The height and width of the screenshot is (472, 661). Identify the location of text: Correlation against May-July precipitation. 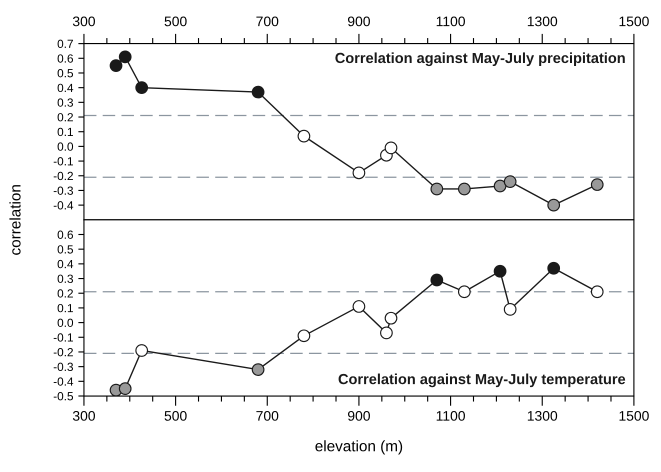
(480, 59).